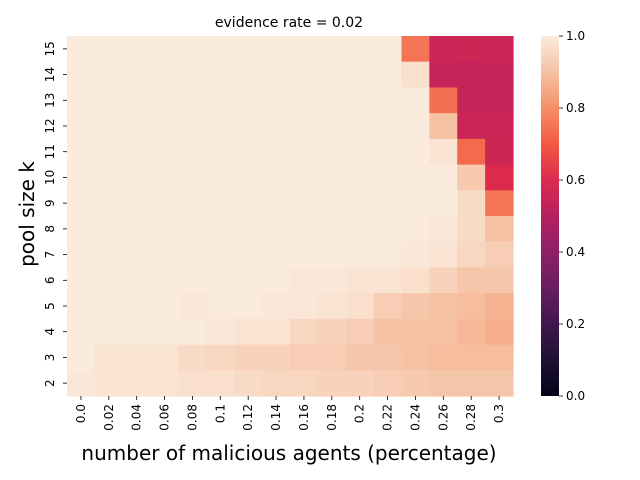 The width and height of the screenshot is (640, 480). I want to click on x-tick-label: 0.24, so click(415, 417).